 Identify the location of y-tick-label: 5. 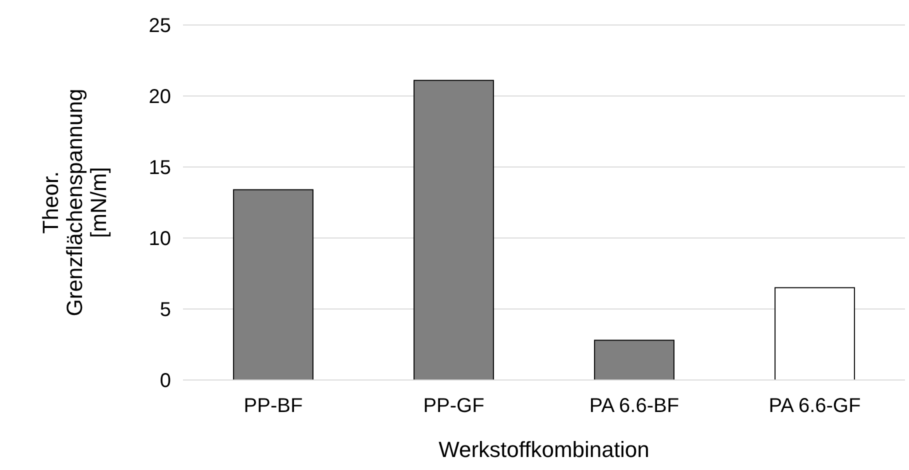
(165, 310).